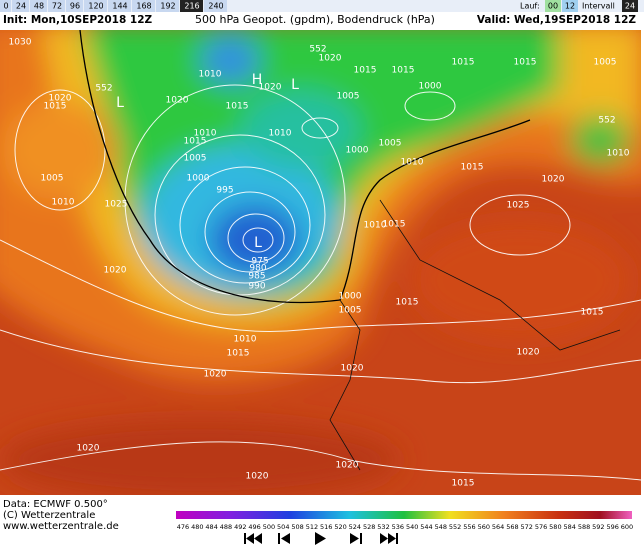  What do you see at coordinates (340, 527) in the screenshot?
I see `color-scale-label: 520` at bounding box center [340, 527].